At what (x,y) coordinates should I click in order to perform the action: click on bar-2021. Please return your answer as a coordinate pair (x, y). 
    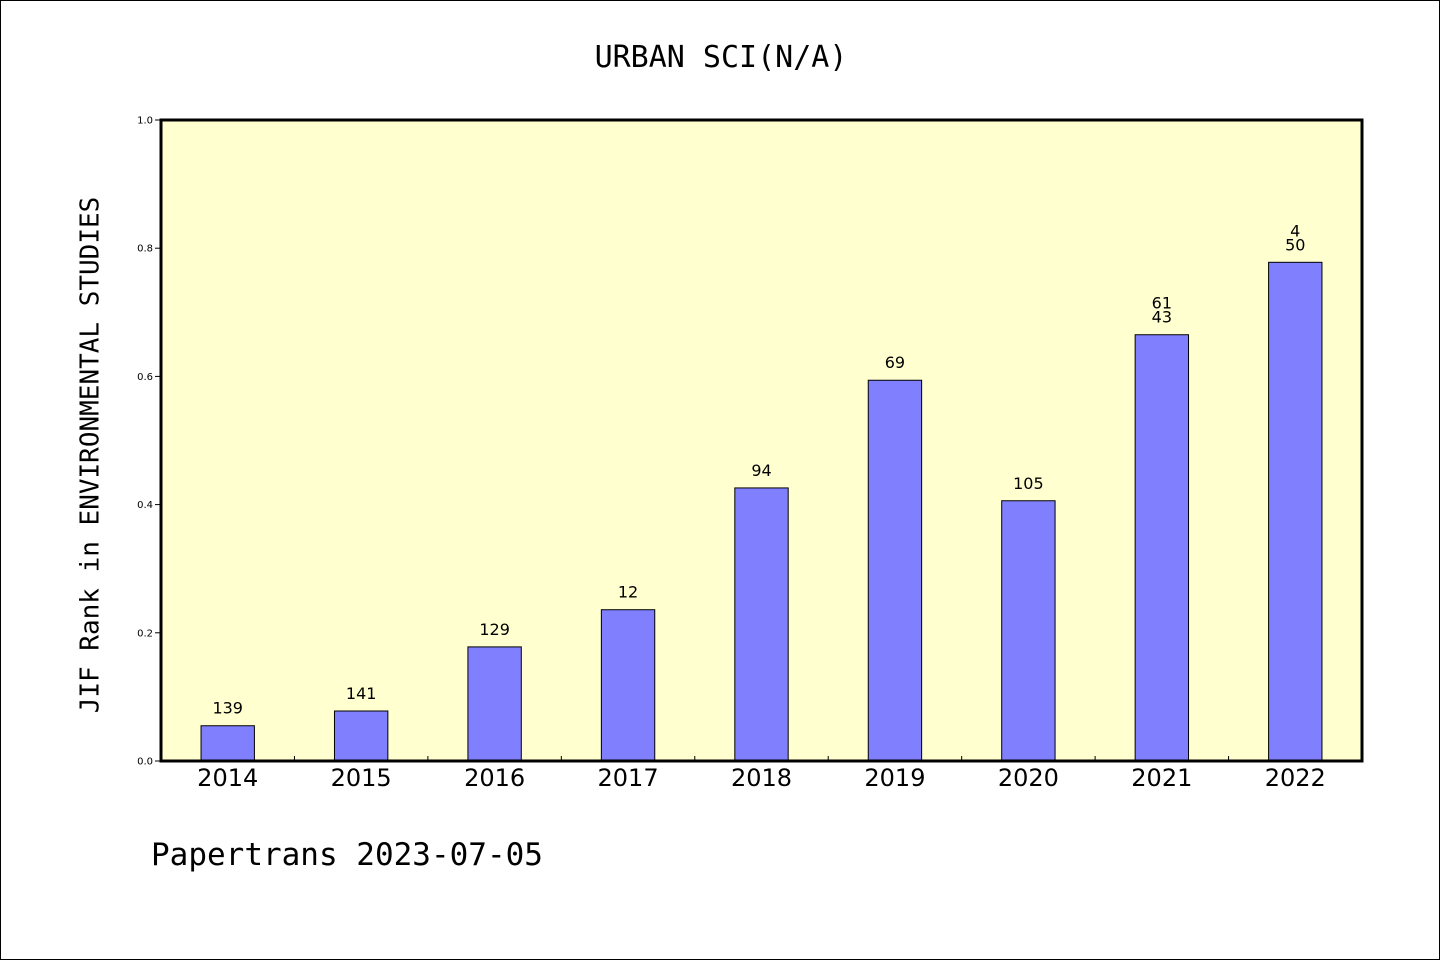
    Looking at the image, I should click on (1162, 548).